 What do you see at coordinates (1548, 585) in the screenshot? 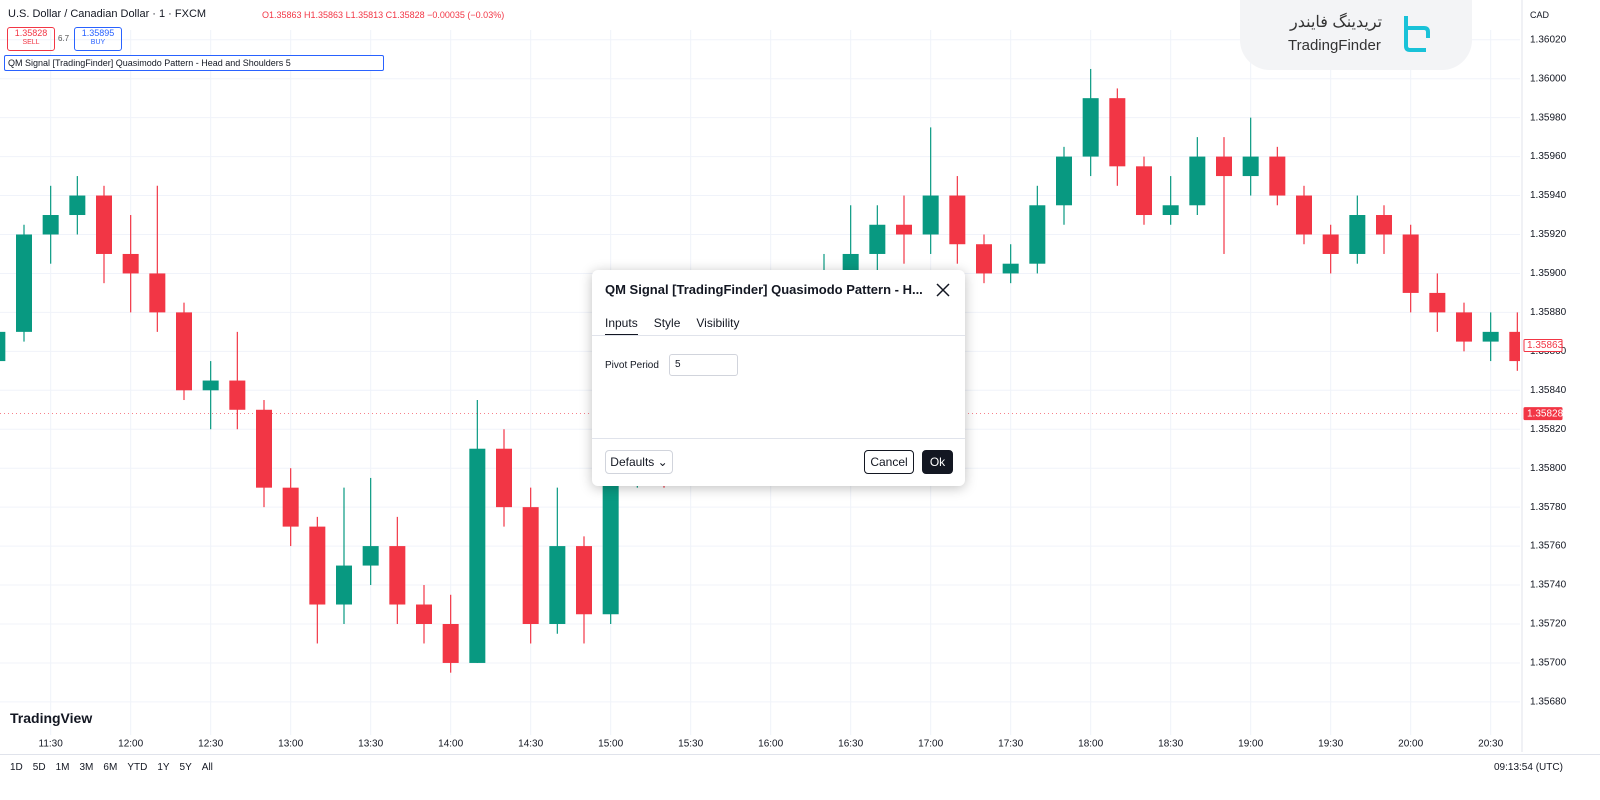
I see `y-tick-label: 1.35740` at bounding box center [1548, 585].